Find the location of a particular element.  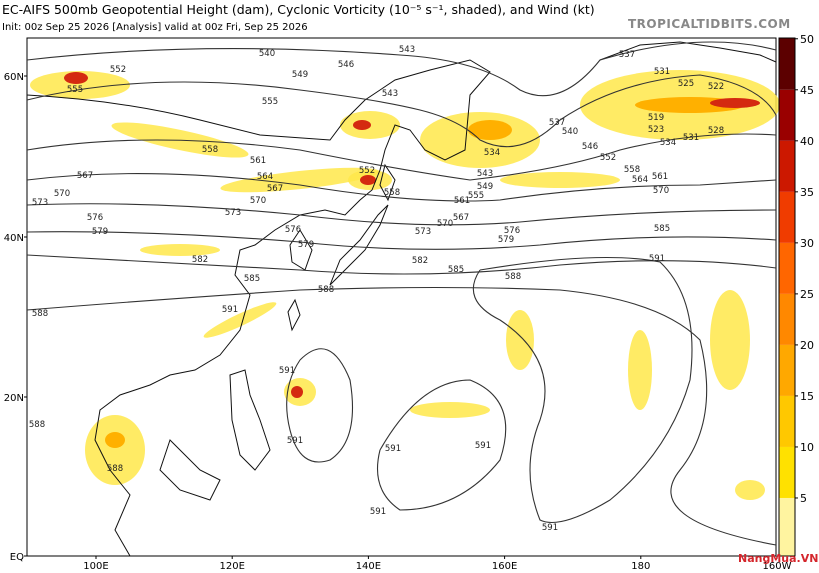

contour-label: 522 is located at coordinates (716, 87).